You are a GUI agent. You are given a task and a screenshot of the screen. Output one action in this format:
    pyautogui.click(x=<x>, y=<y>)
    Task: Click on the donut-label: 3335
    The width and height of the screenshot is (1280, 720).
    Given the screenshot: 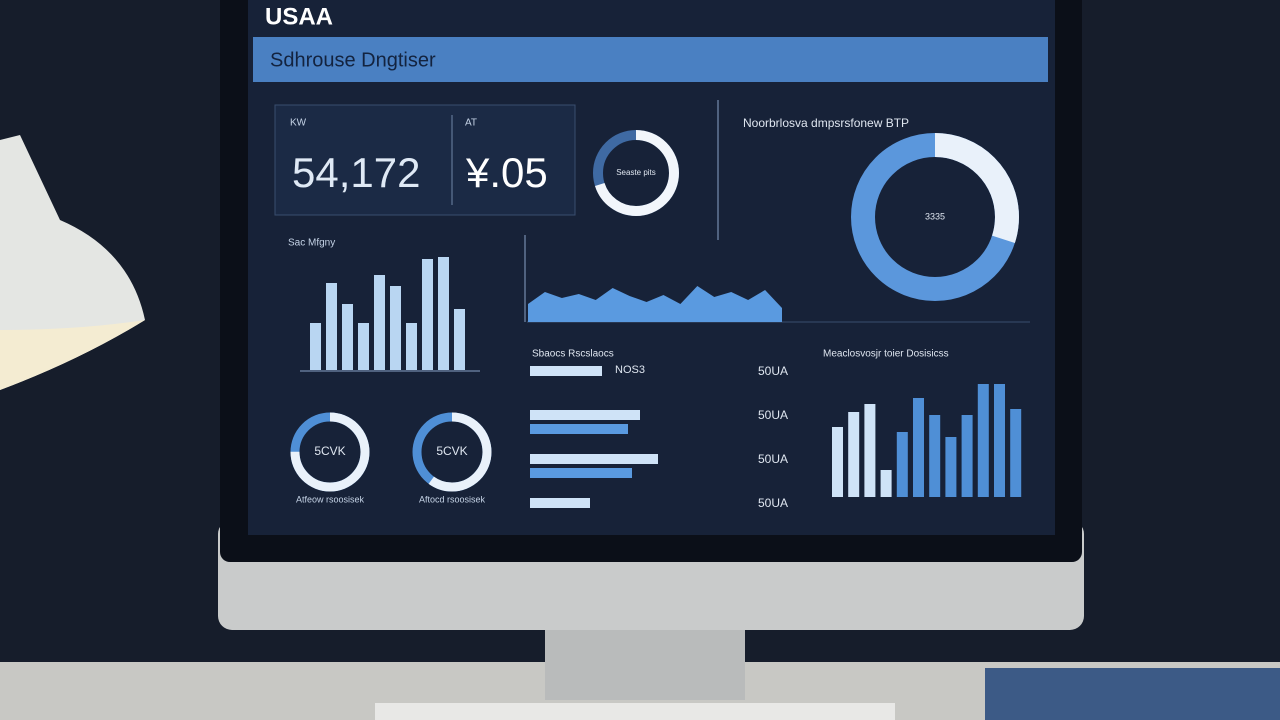 What is the action you would take?
    pyautogui.click(x=935, y=216)
    